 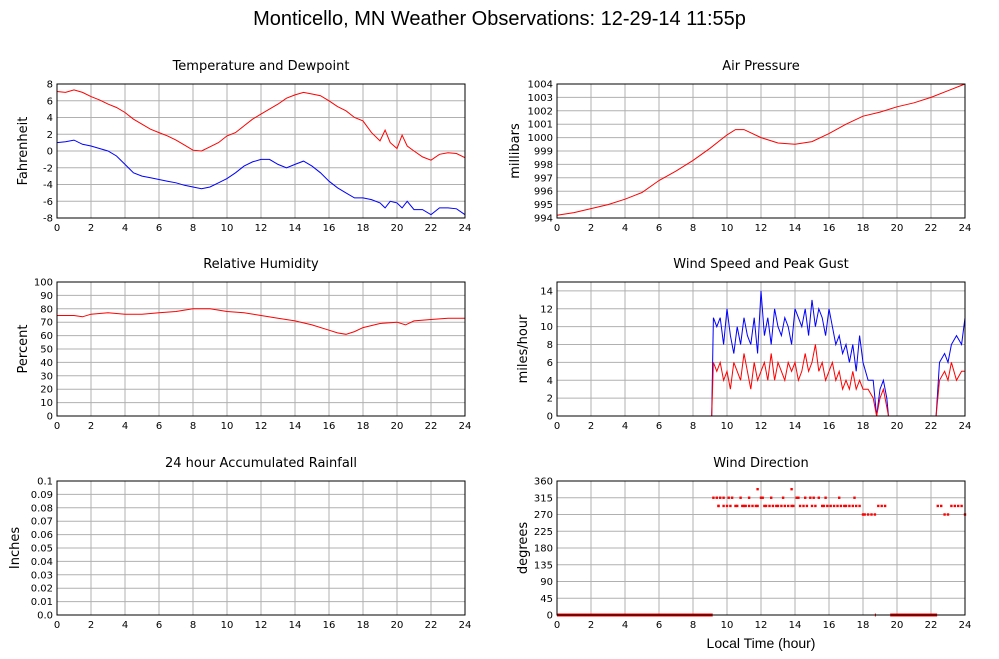 I want to click on y-tick-label: 225, so click(x=543, y=532).